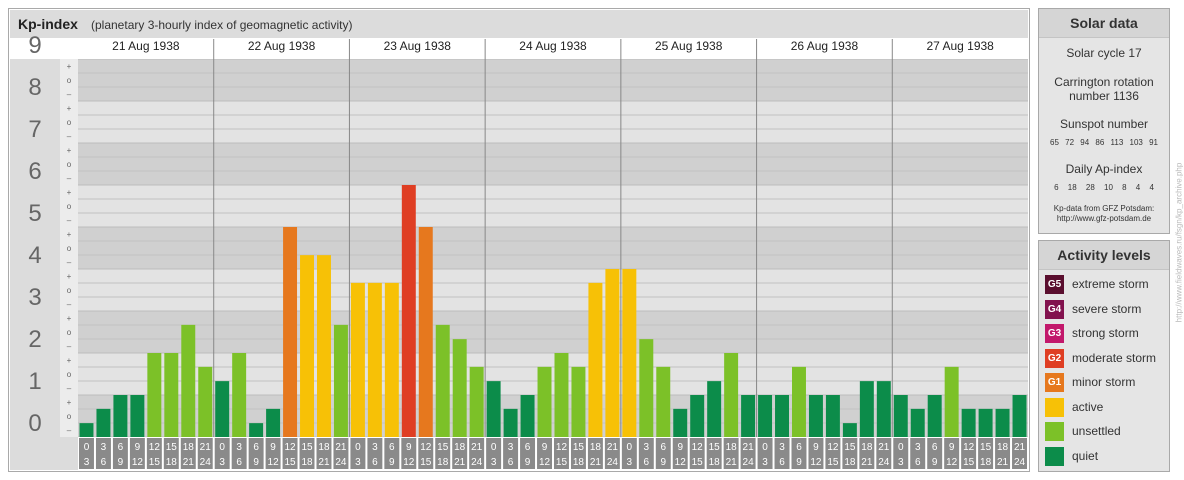 The width and height of the screenshot is (1184, 480). Describe the element at coordinates (960, 46) in the screenshot. I see `day-label: 27 Aug 1938` at that location.